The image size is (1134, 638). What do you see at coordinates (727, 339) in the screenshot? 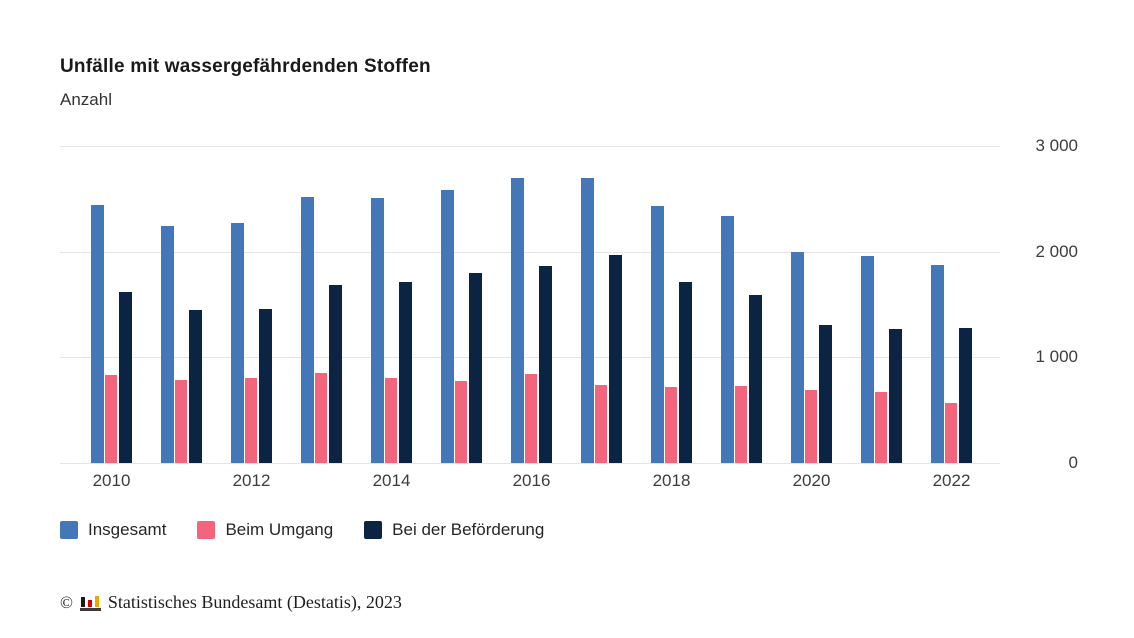
I see `bar-insgesamt-2019` at bounding box center [727, 339].